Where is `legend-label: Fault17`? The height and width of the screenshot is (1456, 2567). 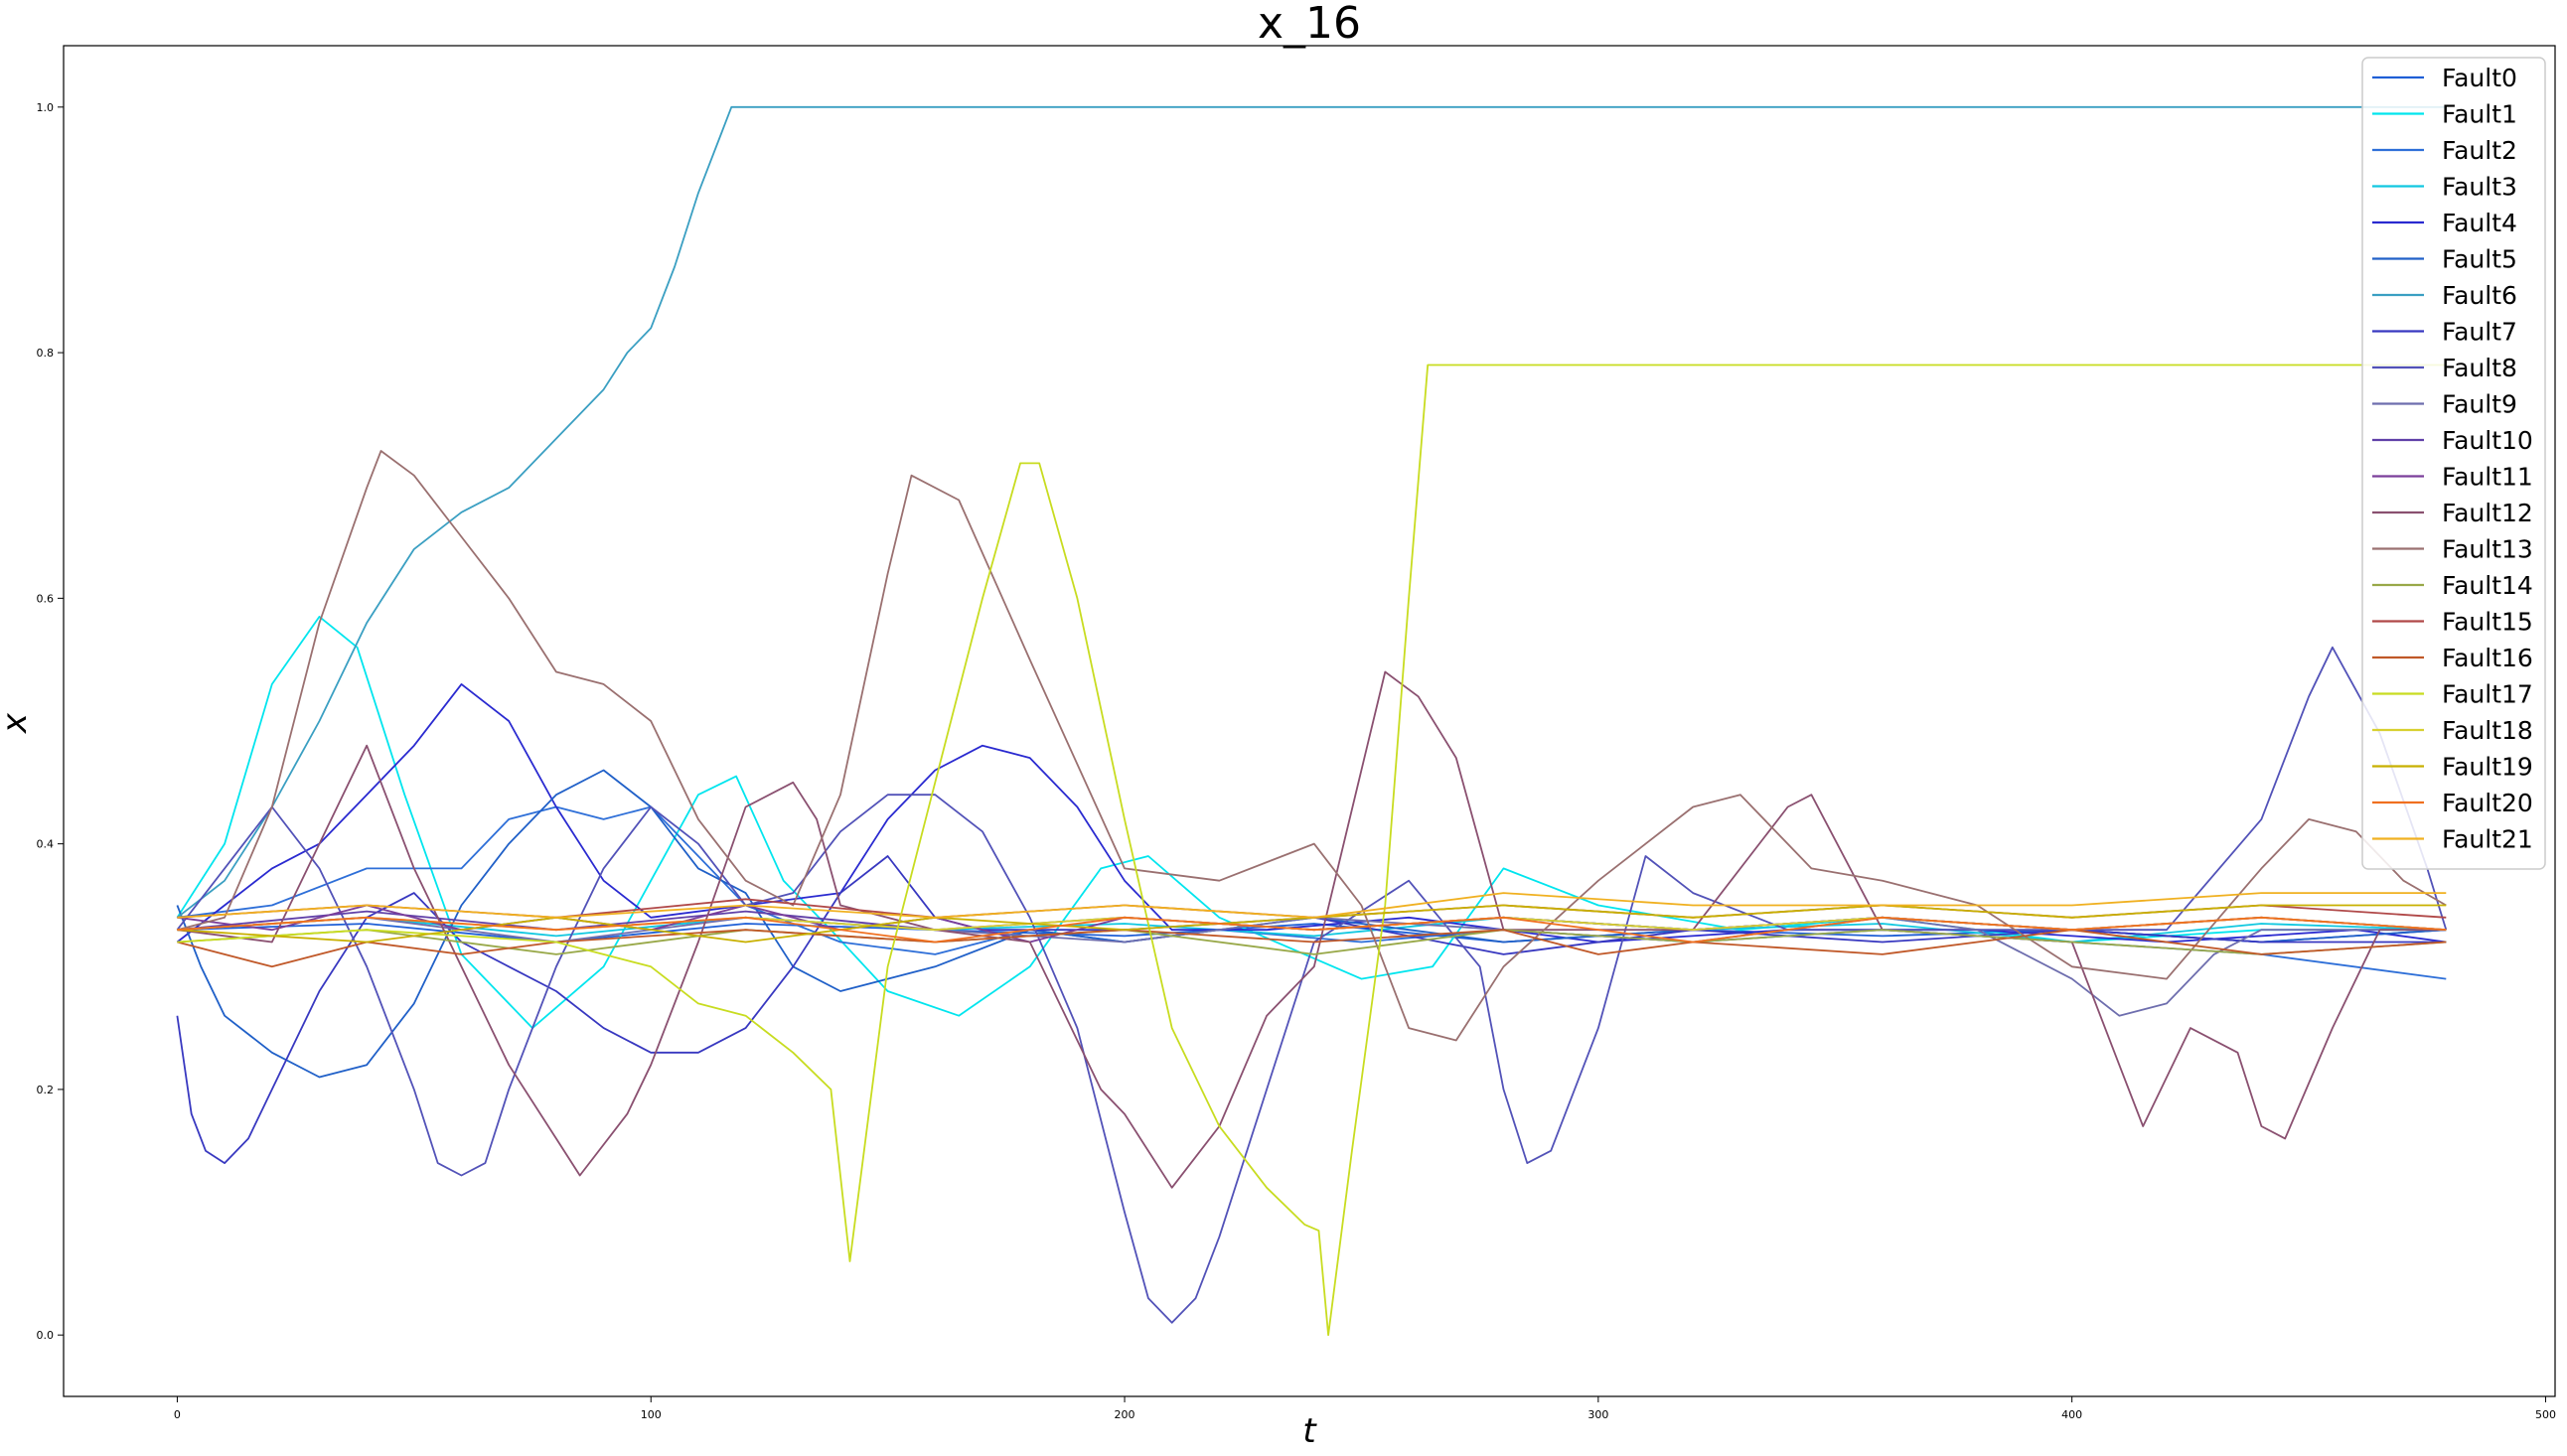 legend-label: Fault17 is located at coordinates (2487, 694).